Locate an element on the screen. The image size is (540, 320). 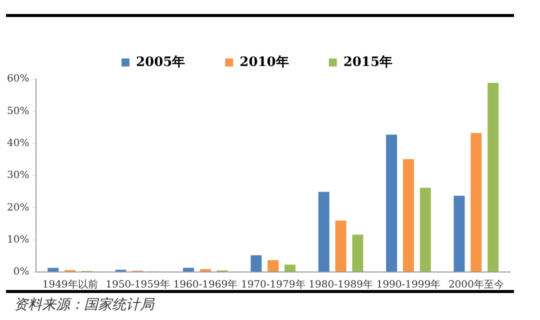
y-tick-label: 40% is located at coordinates (18, 143).